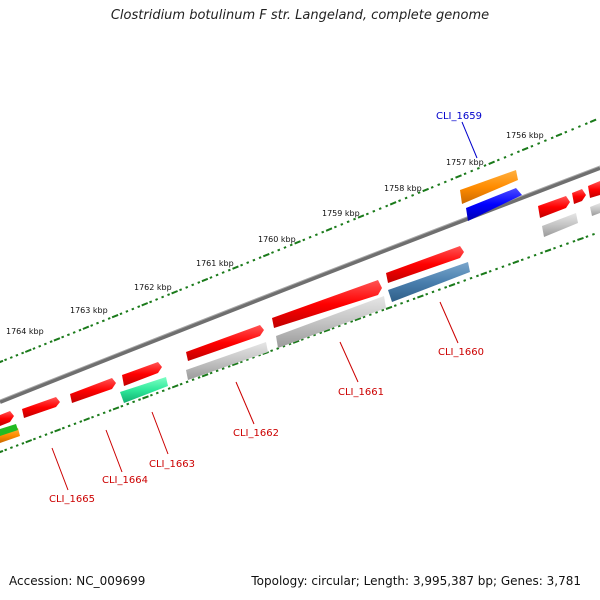 This screenshot has height=600, width=600. What do you see at coordinates (72, 499) in the screenshot?
I see `gene-label-cli-1665: CLI_1665` at bounding box center [72, 499].